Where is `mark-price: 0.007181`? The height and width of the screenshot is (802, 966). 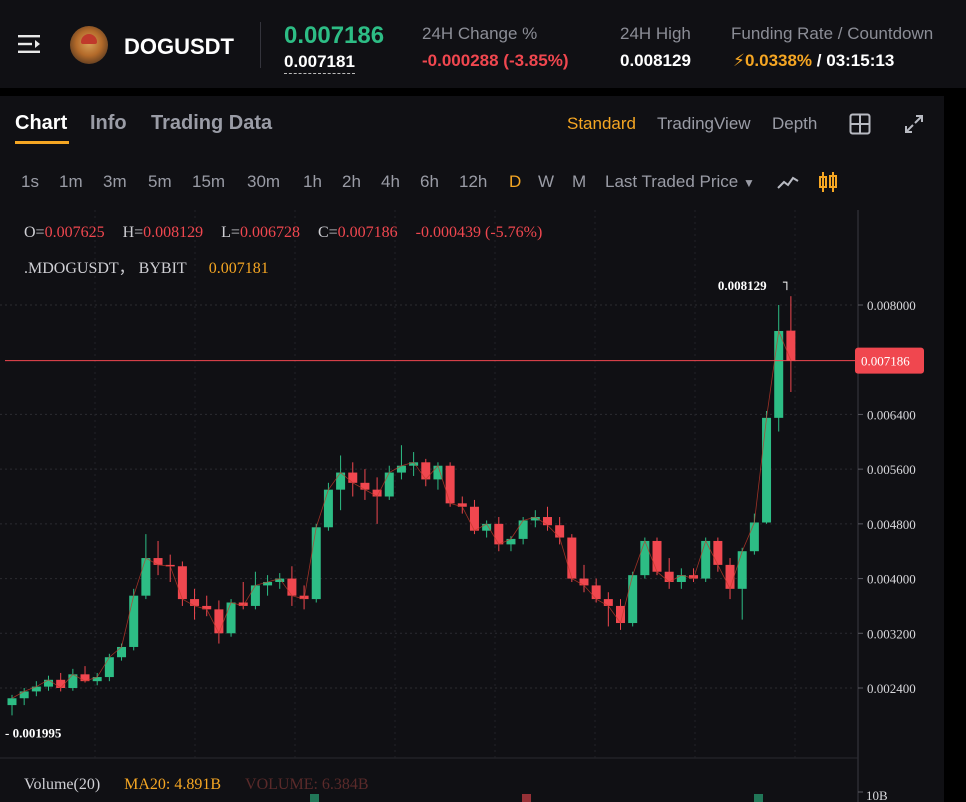 mark-price: 0.007181 is located at coordinates (319, 63).